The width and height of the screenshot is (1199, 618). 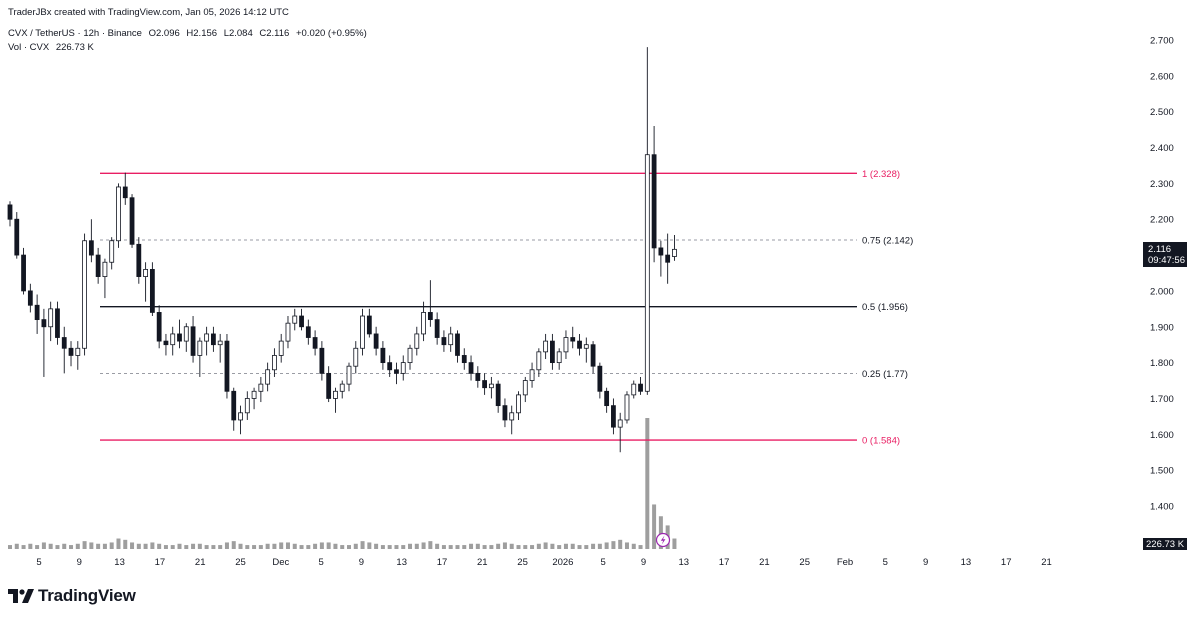 I want to click on price-tick-label: 1.900, so click(x=1162, y=327).